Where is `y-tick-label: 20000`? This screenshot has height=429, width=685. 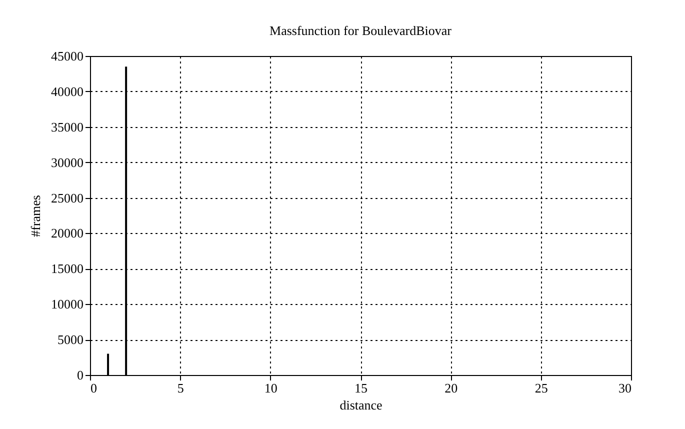
y-tick-label: 20000 is located at coordinates (67, 233).